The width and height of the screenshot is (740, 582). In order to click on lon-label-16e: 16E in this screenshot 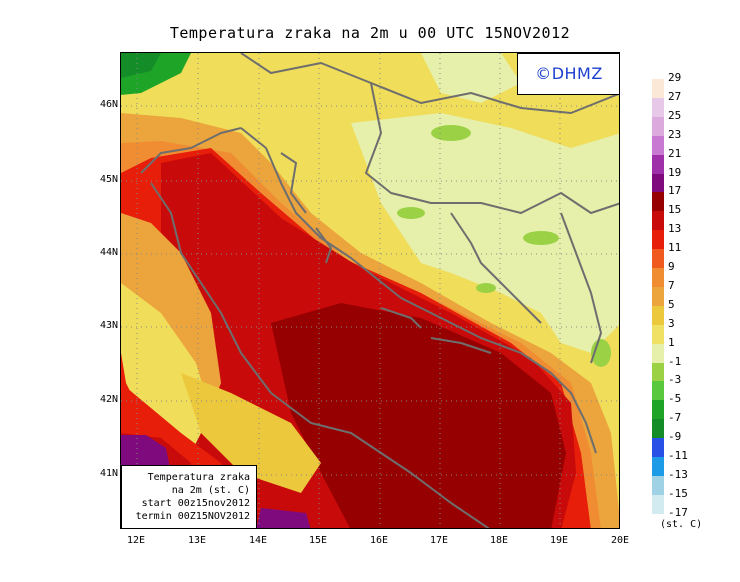, I will do `click(379, 540)`.